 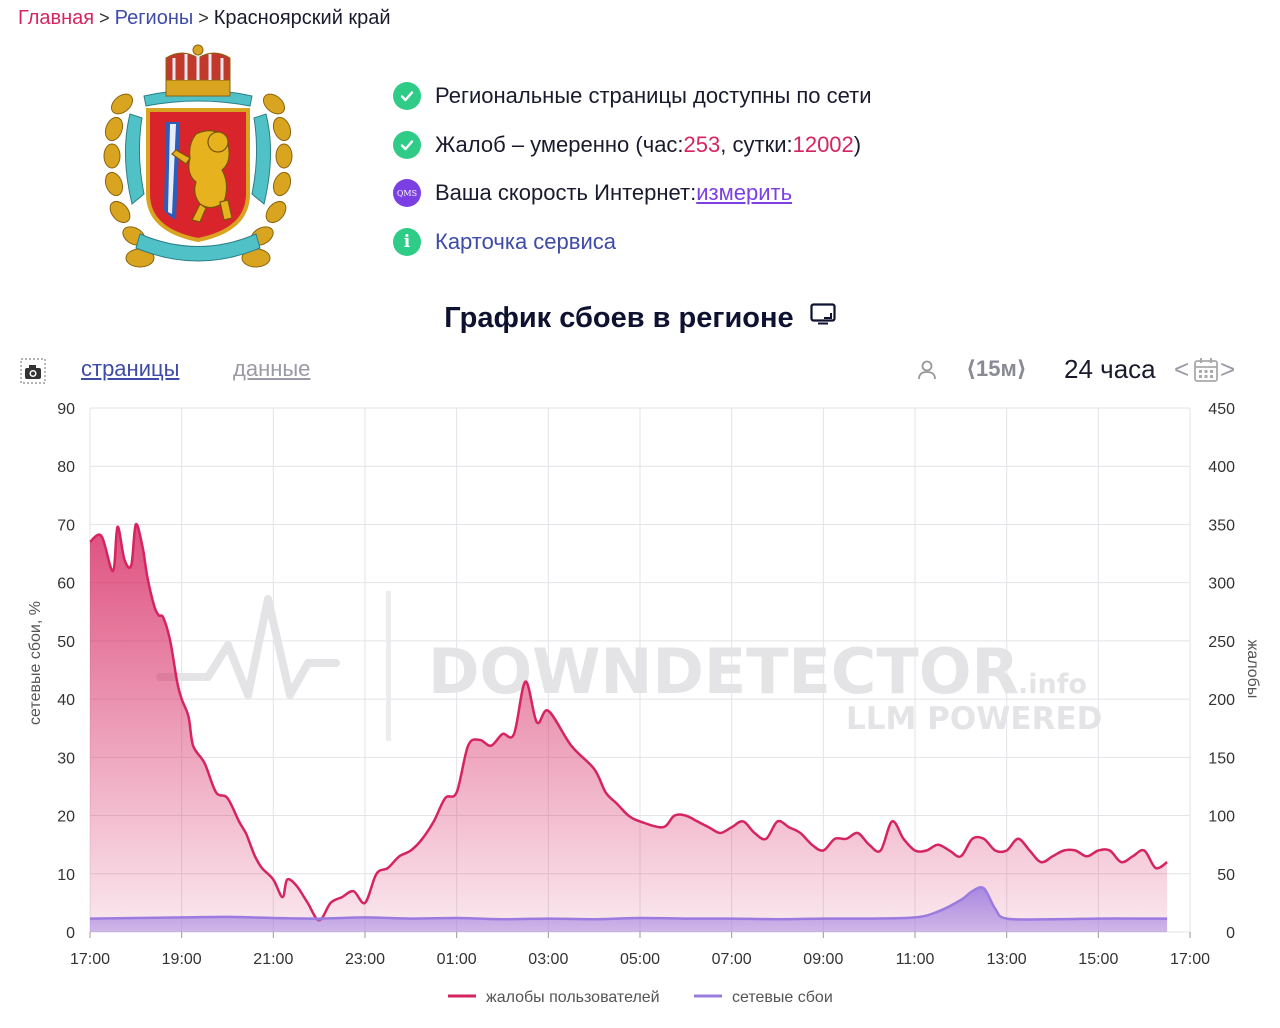 I want to click on x-tick-label: 11:00, so click(x=915, y=959).